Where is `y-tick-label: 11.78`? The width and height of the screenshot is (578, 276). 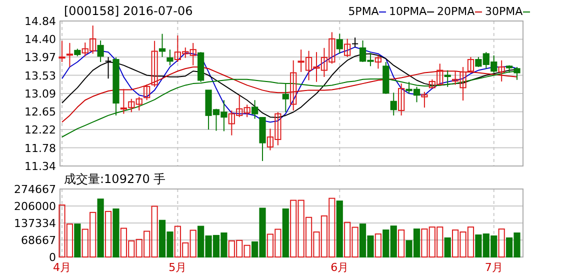 y-tick-label: 11.78 is located at coordinates (40, 148).